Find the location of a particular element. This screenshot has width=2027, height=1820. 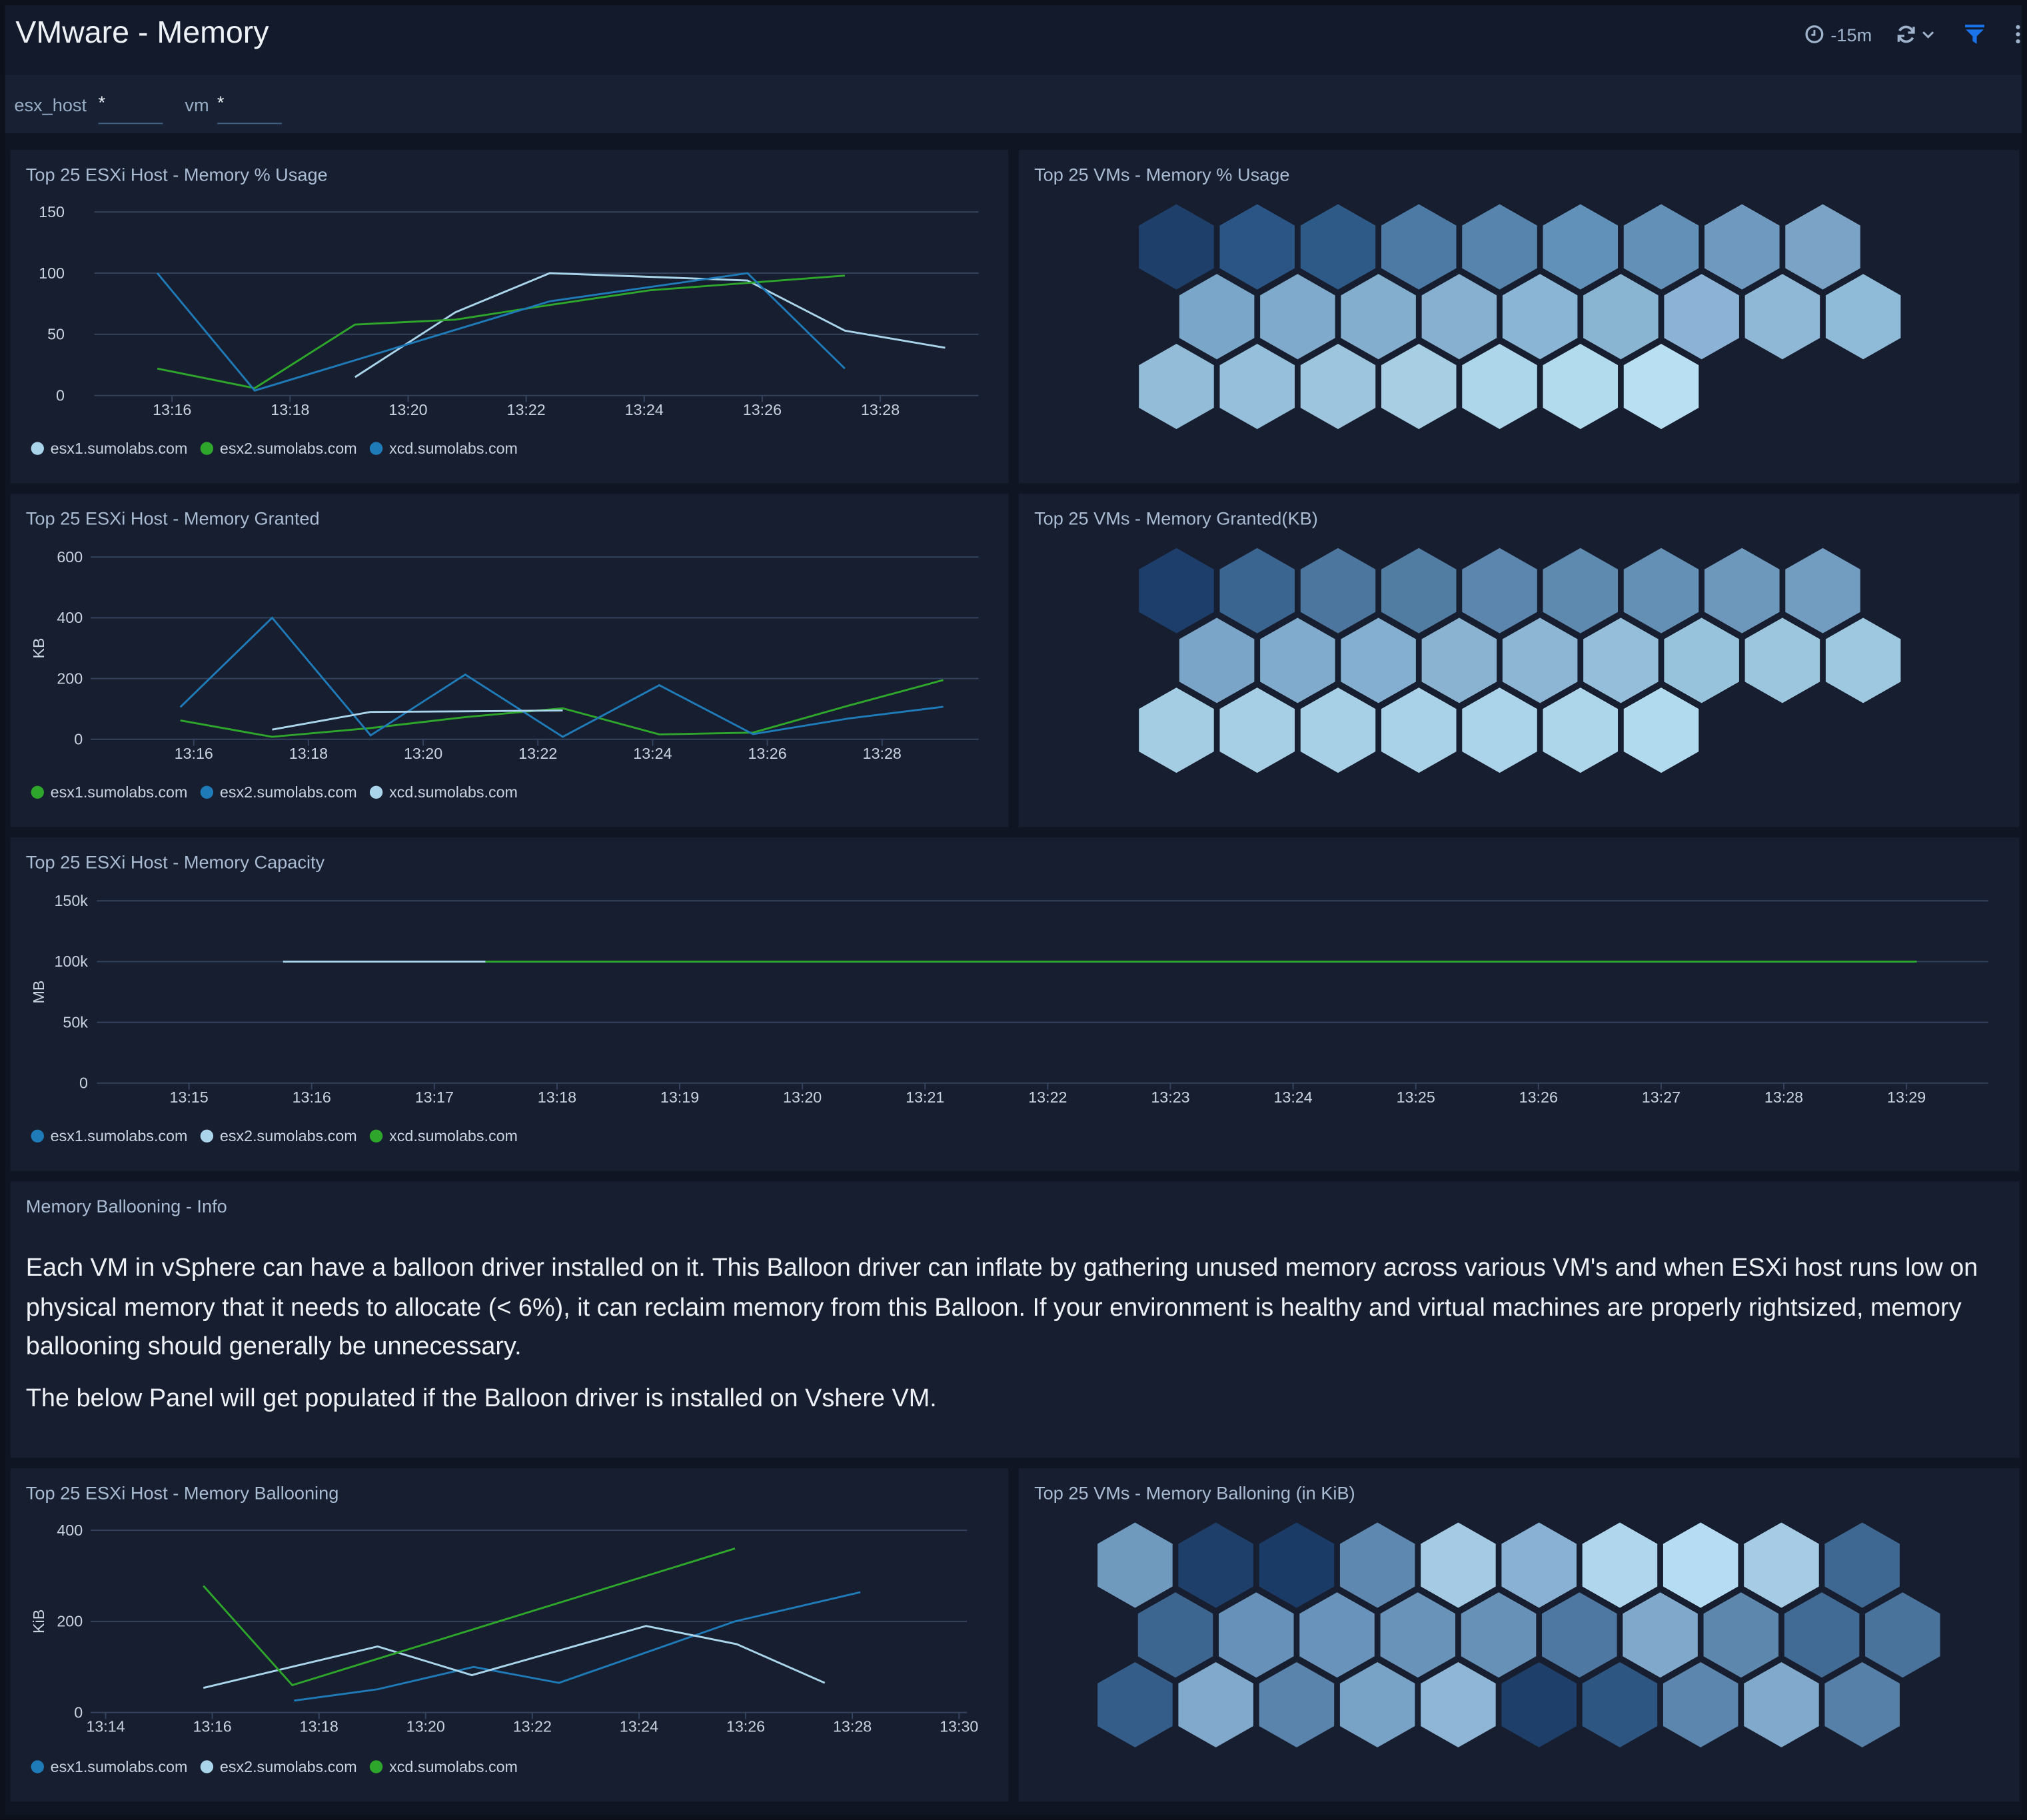

filter-icon is located at coordinates (1975, 34).